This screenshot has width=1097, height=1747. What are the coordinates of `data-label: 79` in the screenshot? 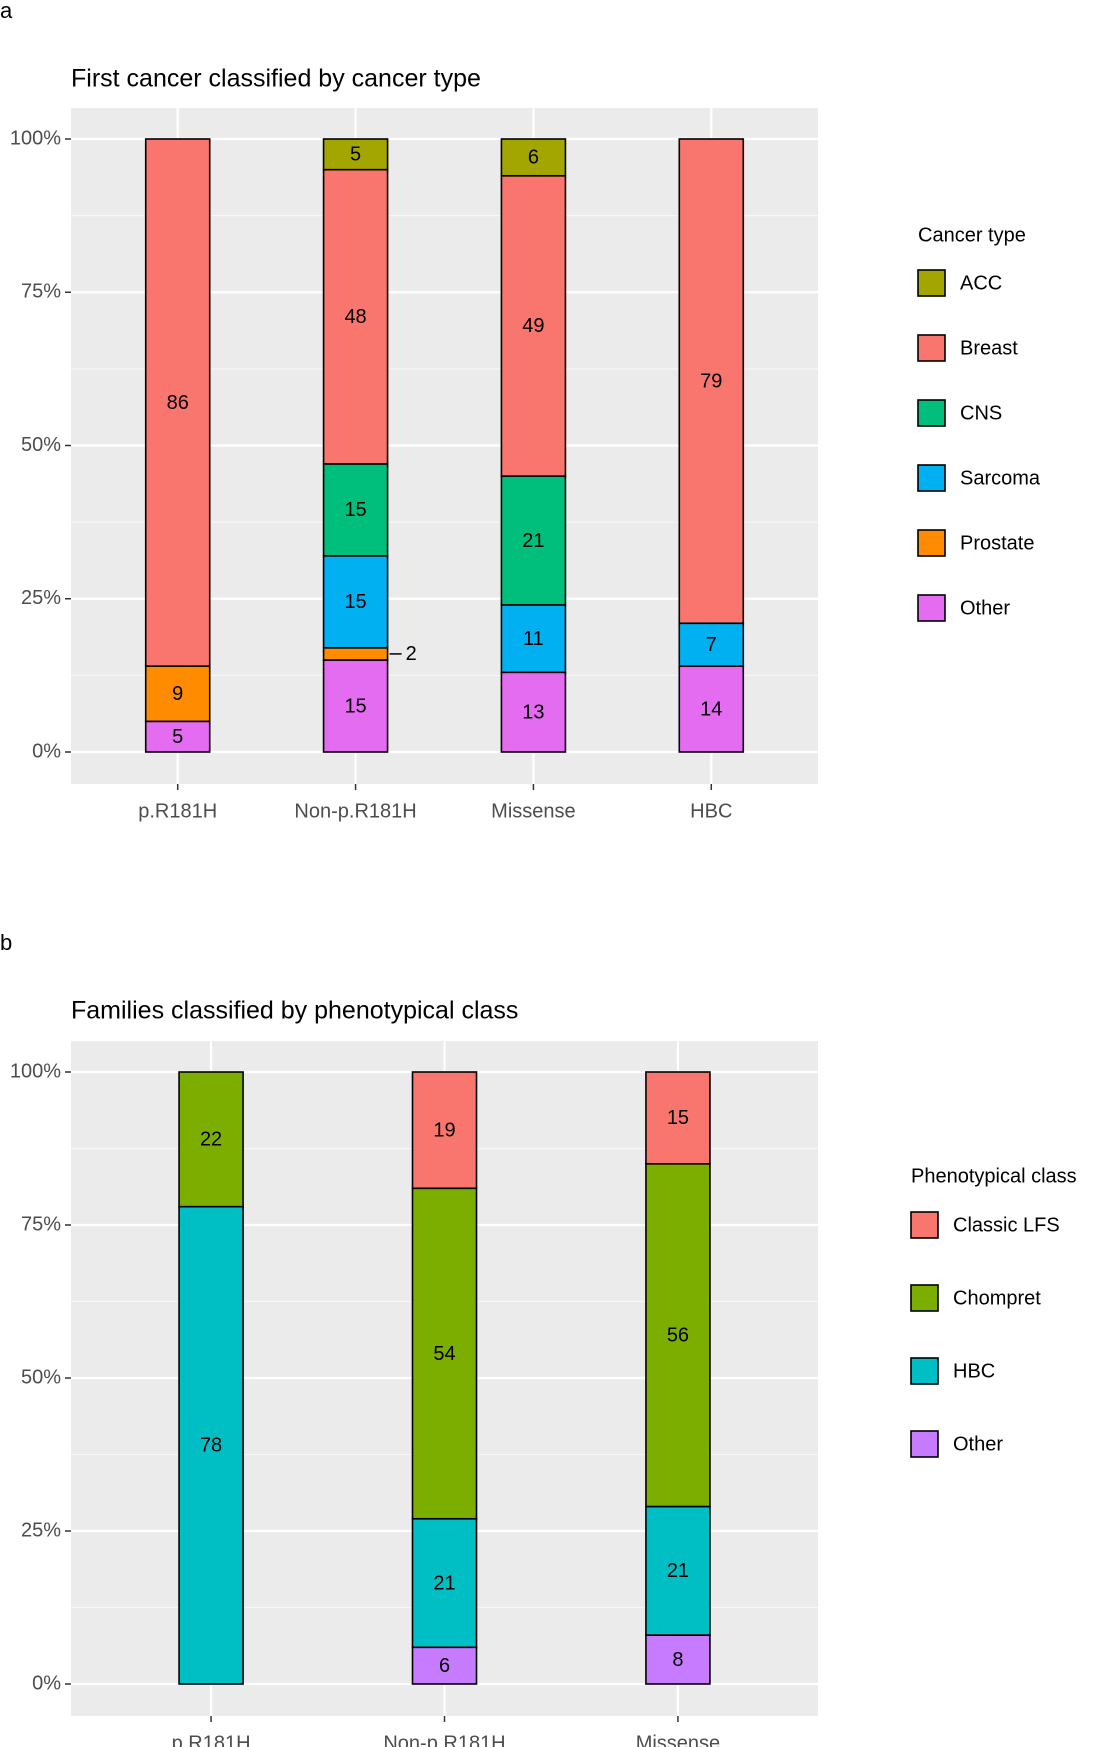 It's located at (711, 381).